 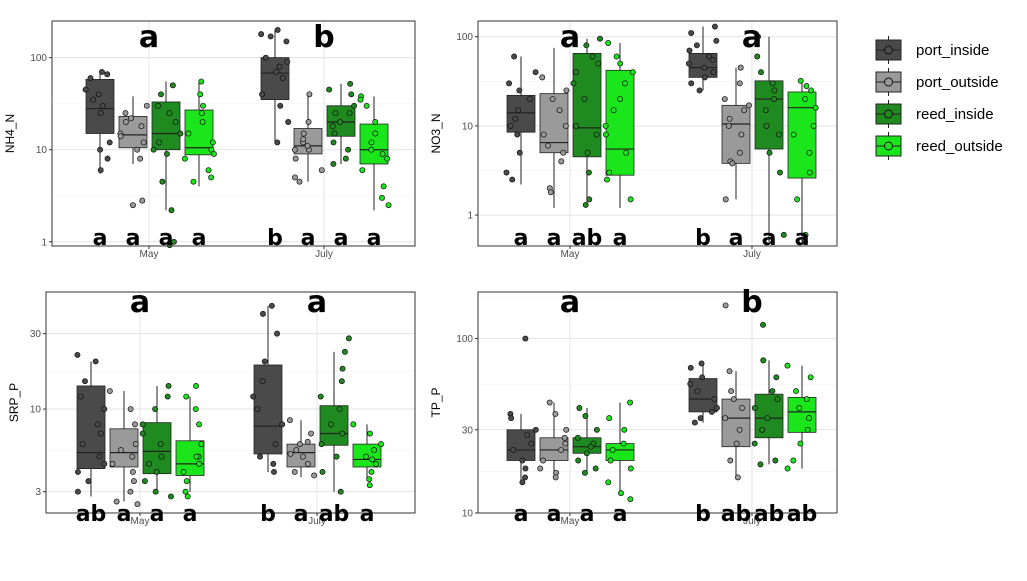 What do you see at coordinates (657, 402) in the screenshot?
I see `plot-border` at bounding box center [657, 402].